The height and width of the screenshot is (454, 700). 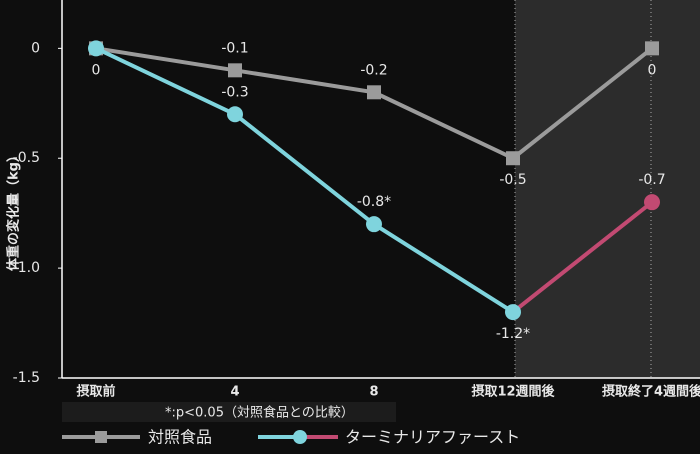 I want to click on y-tick-label: 0, so click(x=35, y=48).